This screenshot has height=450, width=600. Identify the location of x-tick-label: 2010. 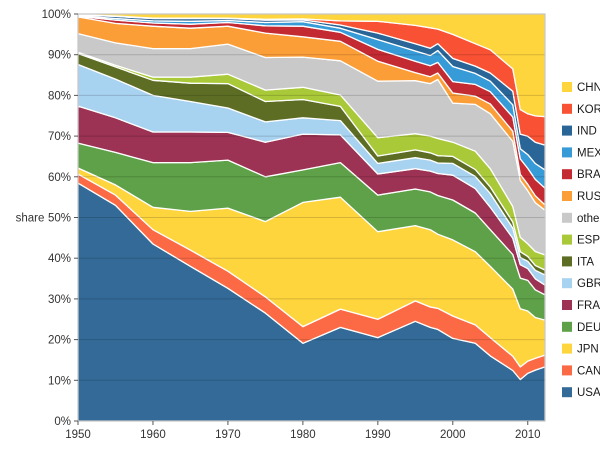
(528, 435).